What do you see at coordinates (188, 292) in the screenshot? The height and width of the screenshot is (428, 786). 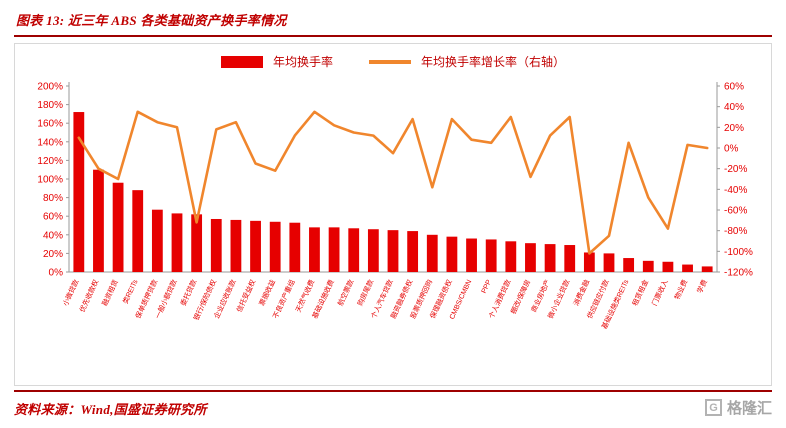 I see `svg-text: 委托贷款` at bounding box center [188, 292].